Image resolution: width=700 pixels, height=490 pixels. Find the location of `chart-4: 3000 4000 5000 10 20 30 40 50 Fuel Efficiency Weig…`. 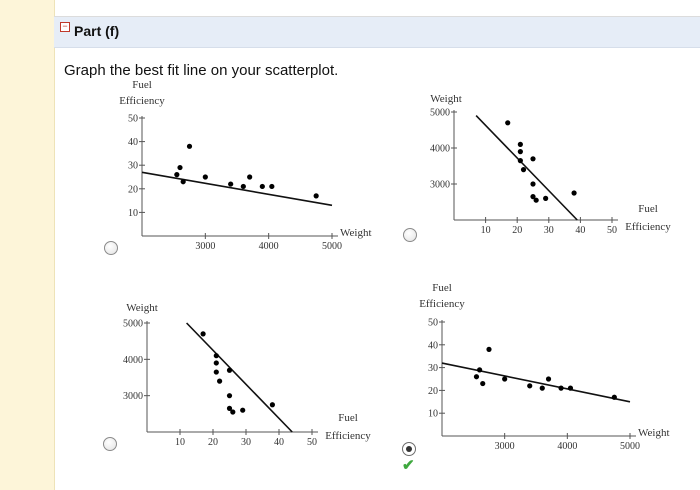

chart-4: 3000 4000 5000 10 20 30 40 50 Fuel Efficiency Weig… is located at coordinates (544, 367).